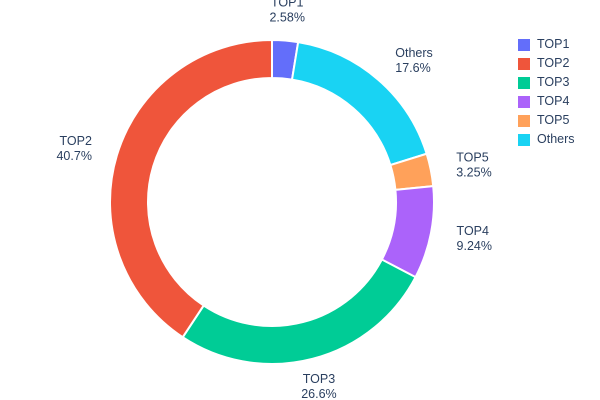 The height and width of the screenshot is (400, 600). What do you see at coordinates (73, 156) in the screenshot?
I see `slice-label-percent: 40.7%` at bounding box center [73, 156].